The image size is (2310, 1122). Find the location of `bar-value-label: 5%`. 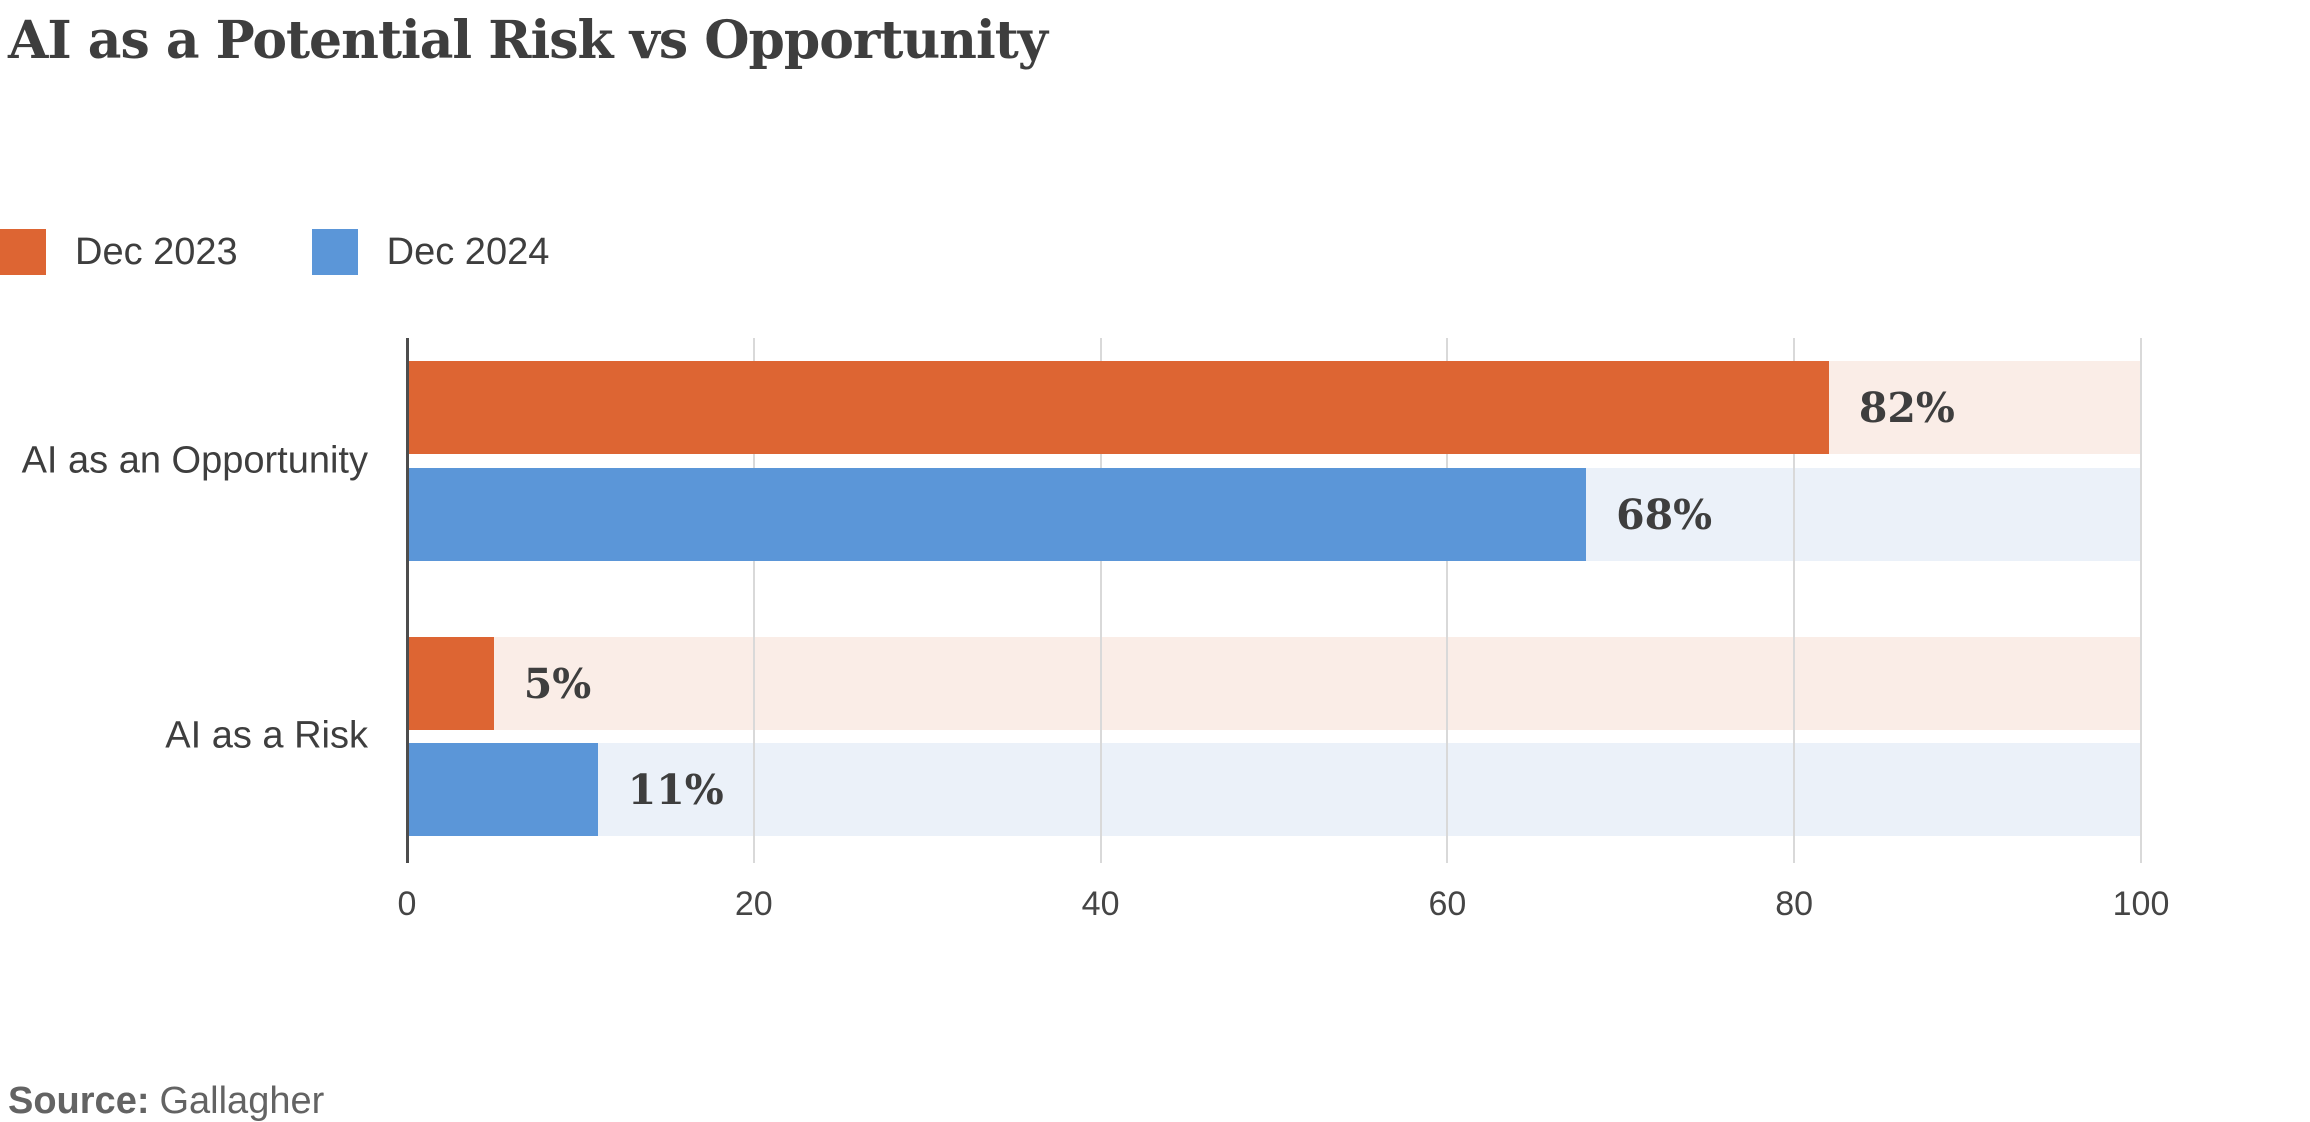

bar-value-label: 5% is located at coordinates (557, 683).